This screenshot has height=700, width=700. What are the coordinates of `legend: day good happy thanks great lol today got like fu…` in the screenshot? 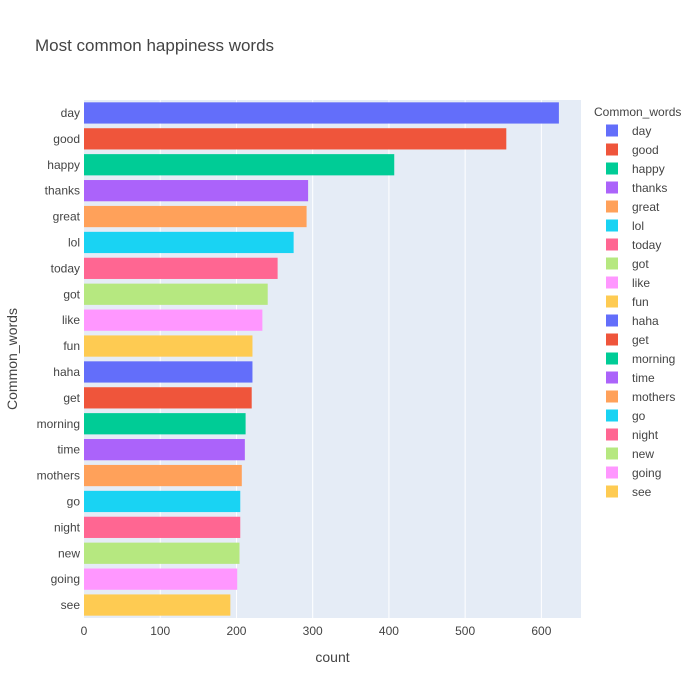 It's located at (640, 311).